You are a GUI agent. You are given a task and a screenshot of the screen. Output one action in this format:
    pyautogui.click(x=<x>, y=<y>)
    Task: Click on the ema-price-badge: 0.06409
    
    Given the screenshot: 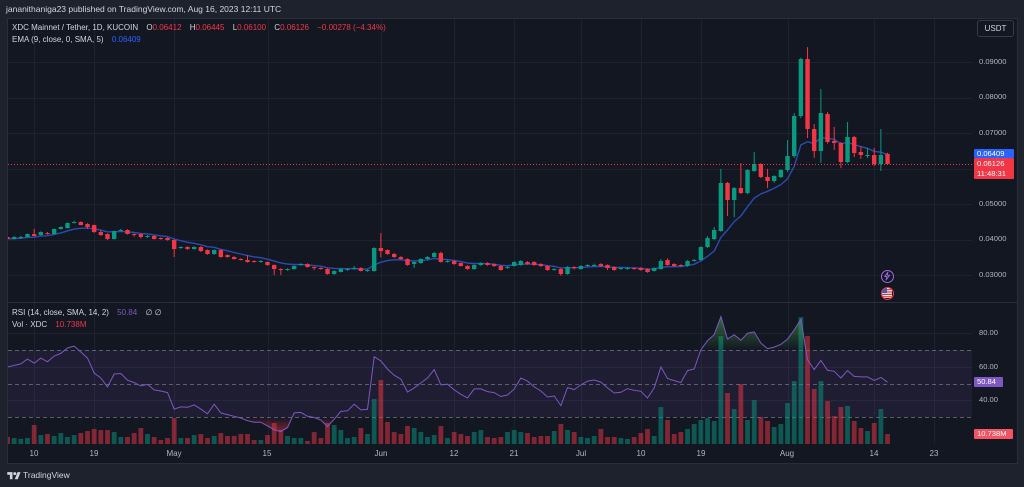 What is the action you would take?
    pyautogui.click(x=994, y=153)
    